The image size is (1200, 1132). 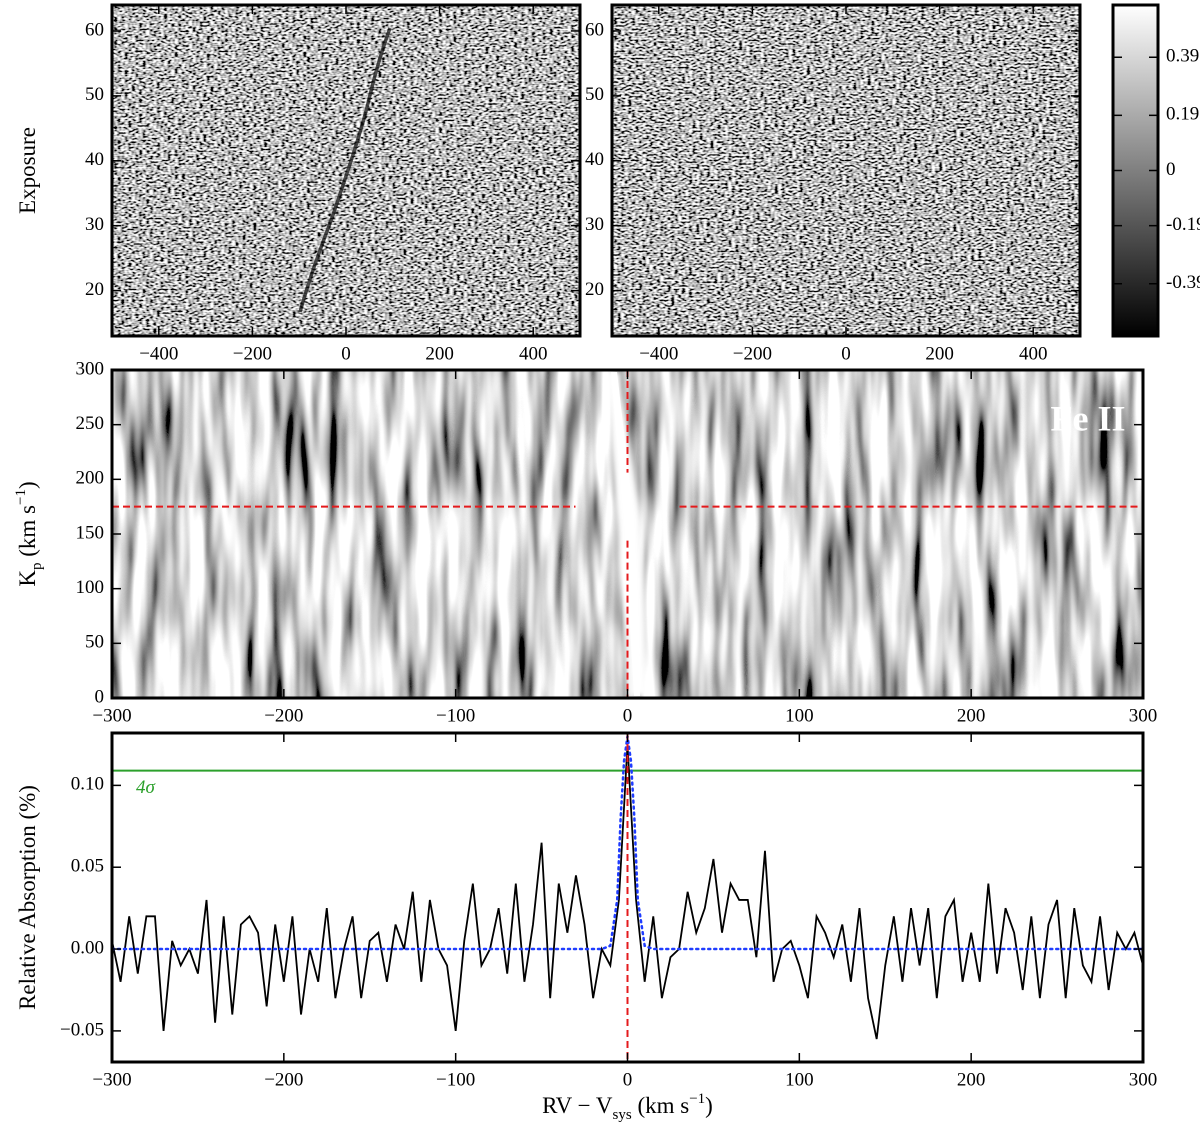 What do you see at coordinates (87, 784) in the screenshot?
I see `y-tick-label: 0.10` at bounding box center [87, 784].